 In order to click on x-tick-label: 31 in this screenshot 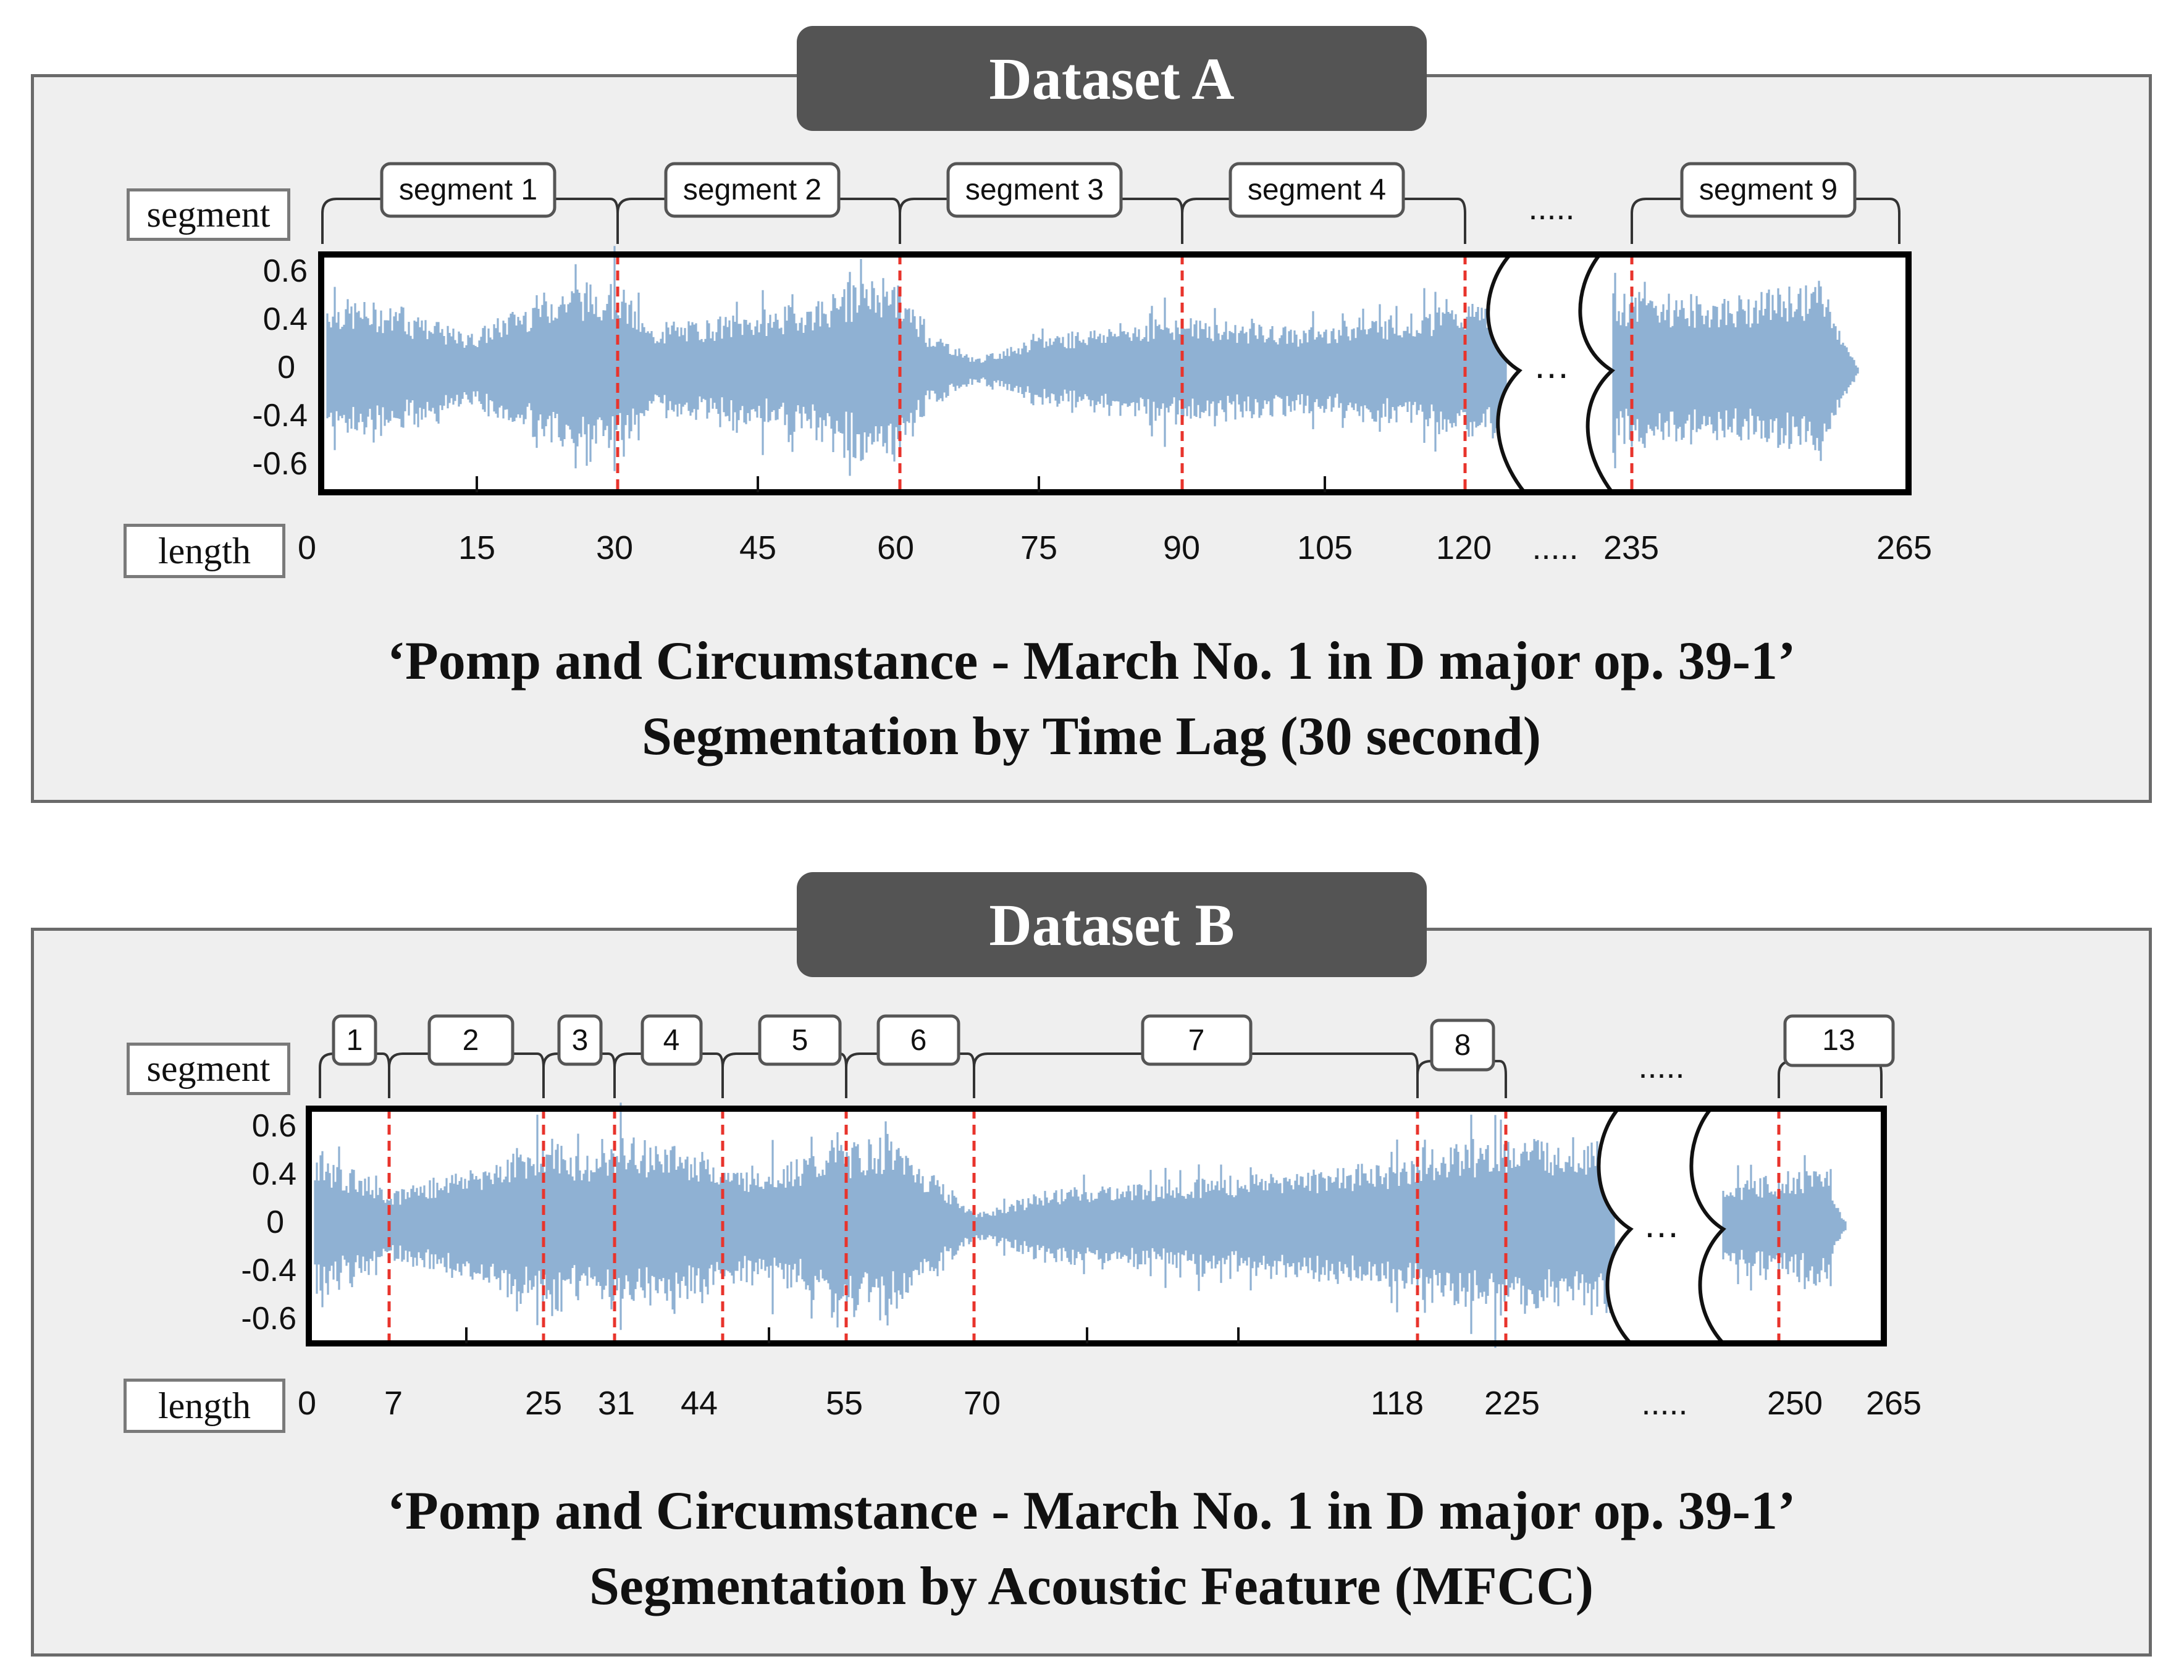, I will do `click(616, 1404)`.